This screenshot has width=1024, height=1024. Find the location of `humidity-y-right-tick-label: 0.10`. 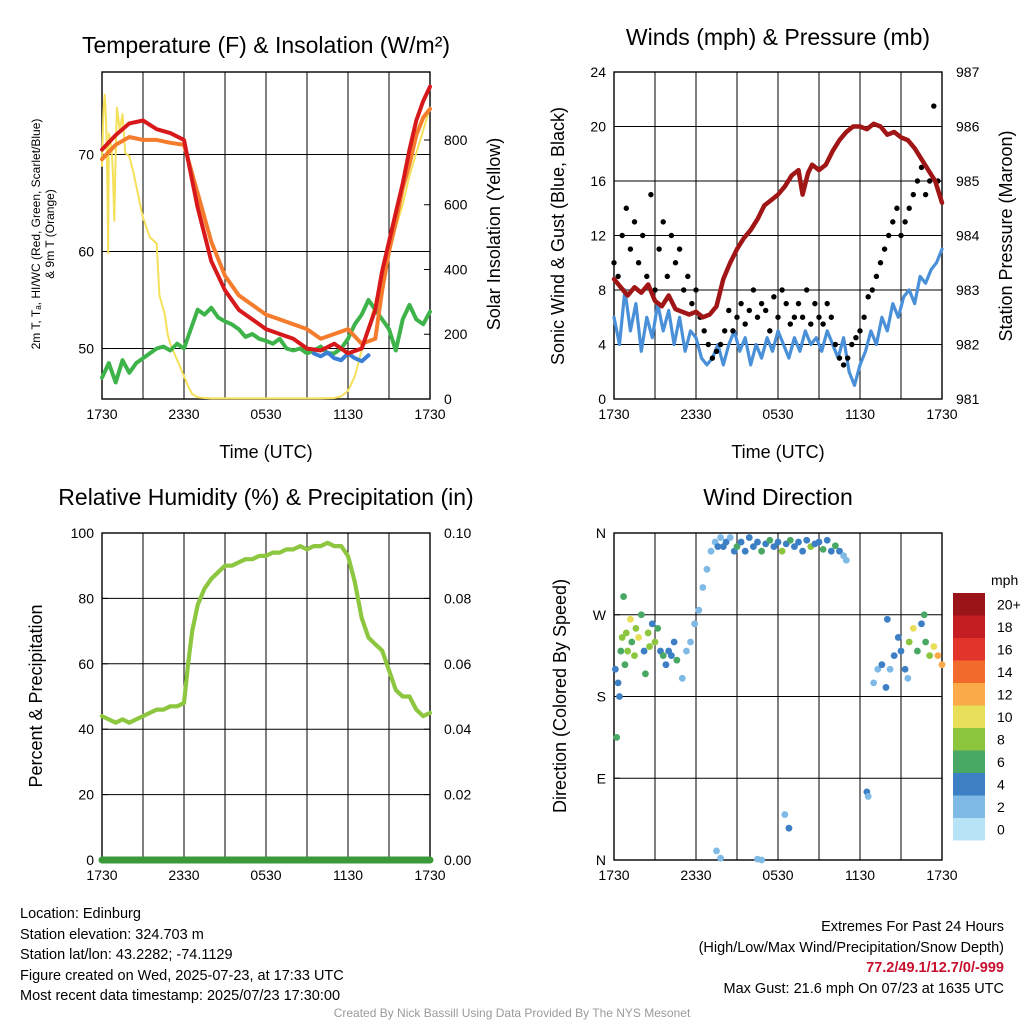

humidity-y-right-tick-label: 0.10 is located at coordinates (457, 533).